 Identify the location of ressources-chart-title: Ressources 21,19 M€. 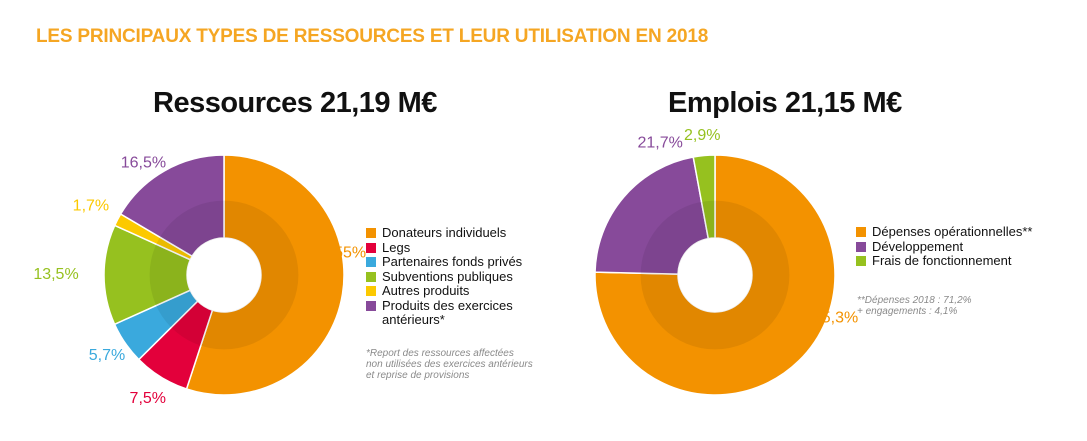
(295, 103).